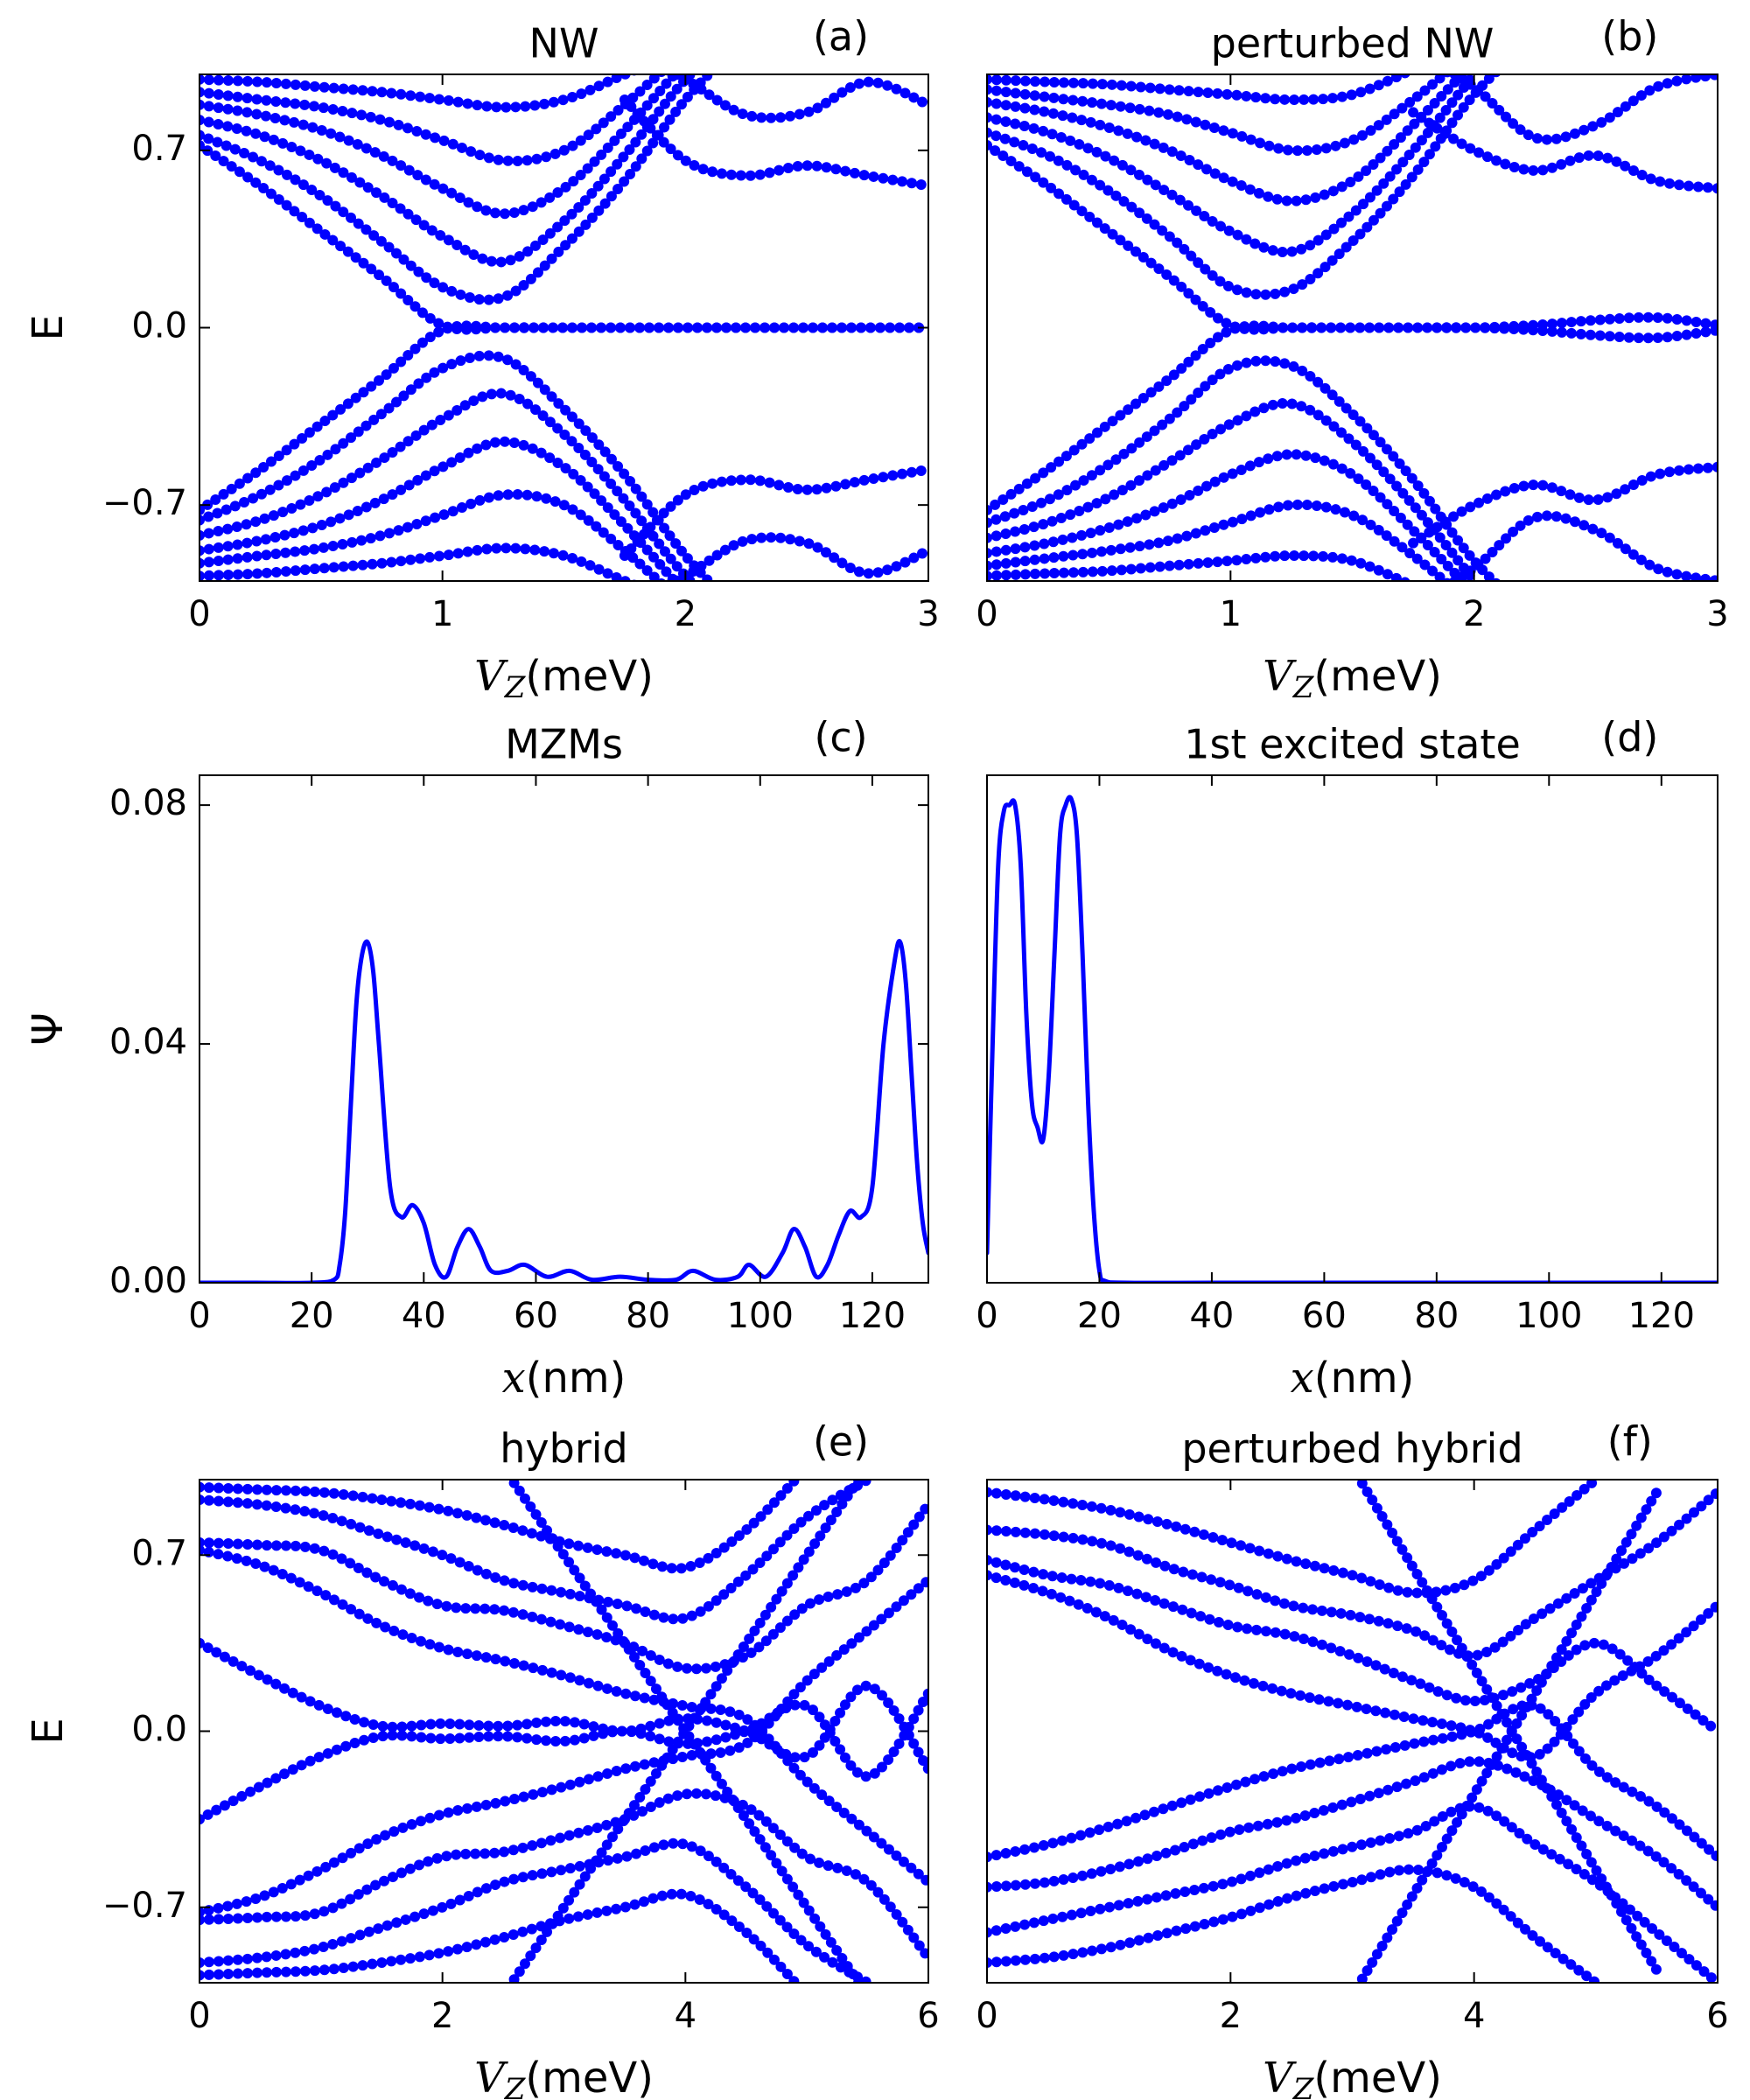  What do you see at coordinates (563, 1449) in the screenshot?
I see `panel-title: hybrid` at bounding box center [563, 1449].